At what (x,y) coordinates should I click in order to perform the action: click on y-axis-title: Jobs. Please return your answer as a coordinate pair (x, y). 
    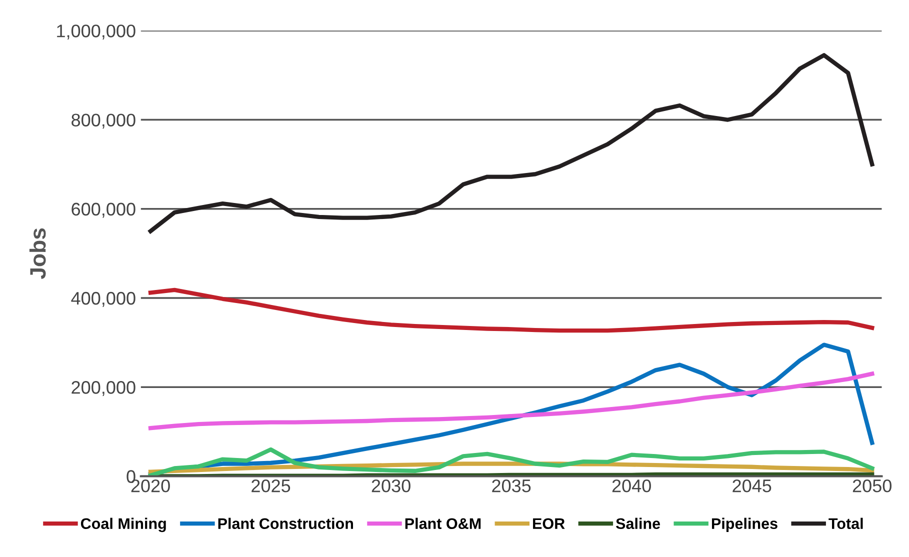
    Looking at the image, I should click on (37, 254).